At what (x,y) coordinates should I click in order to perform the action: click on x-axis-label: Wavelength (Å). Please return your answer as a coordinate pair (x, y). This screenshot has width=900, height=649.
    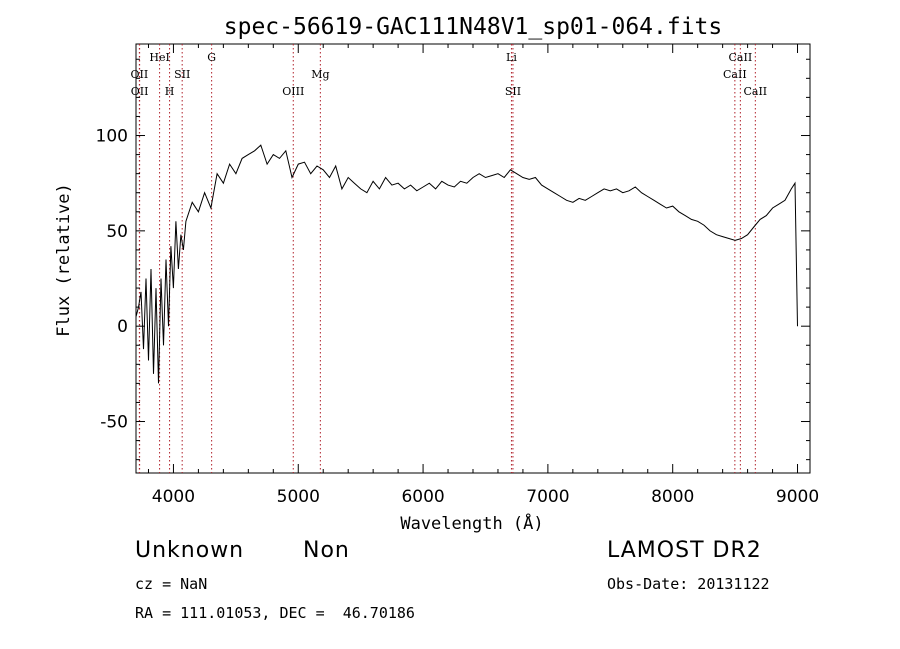
    Looking at the image, I should click on (471, 523).